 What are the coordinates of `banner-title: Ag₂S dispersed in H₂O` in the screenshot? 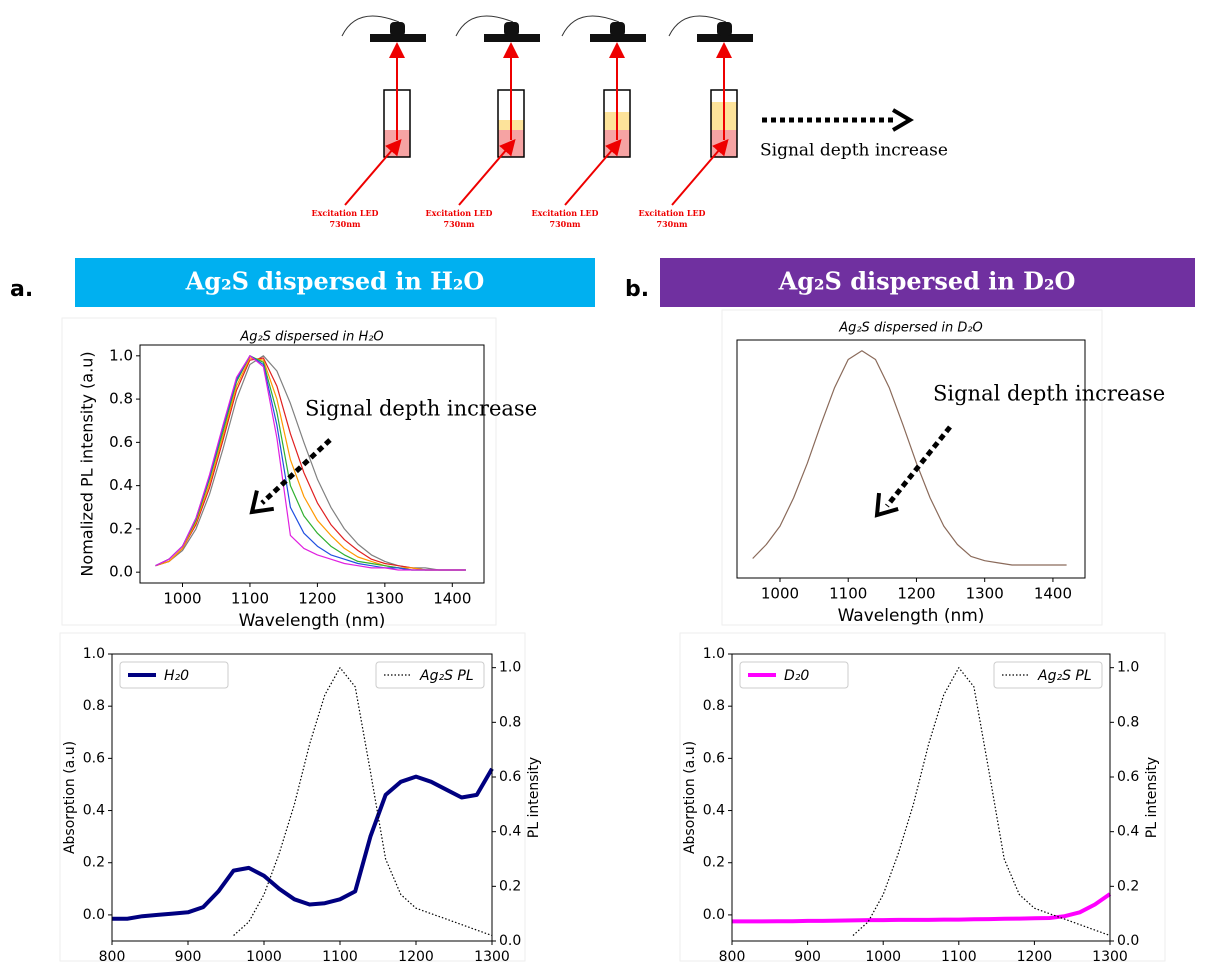 It's located at (335, 281).